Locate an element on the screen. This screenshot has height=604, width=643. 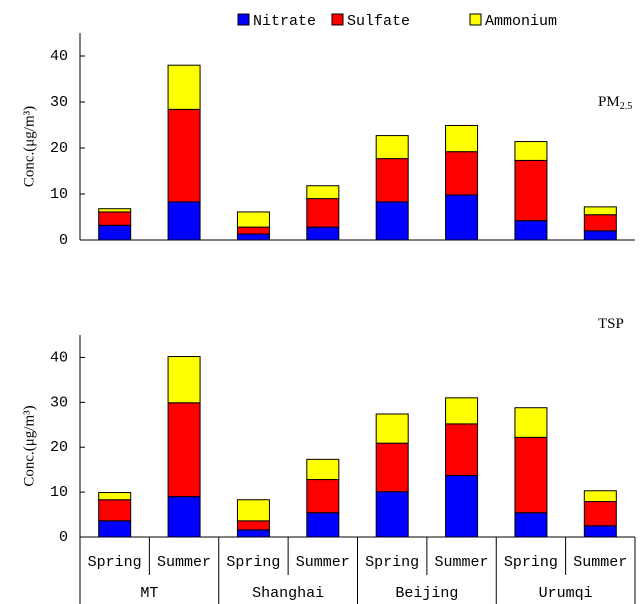
legend-label: Nitrate is located at coordinates (284, 21).